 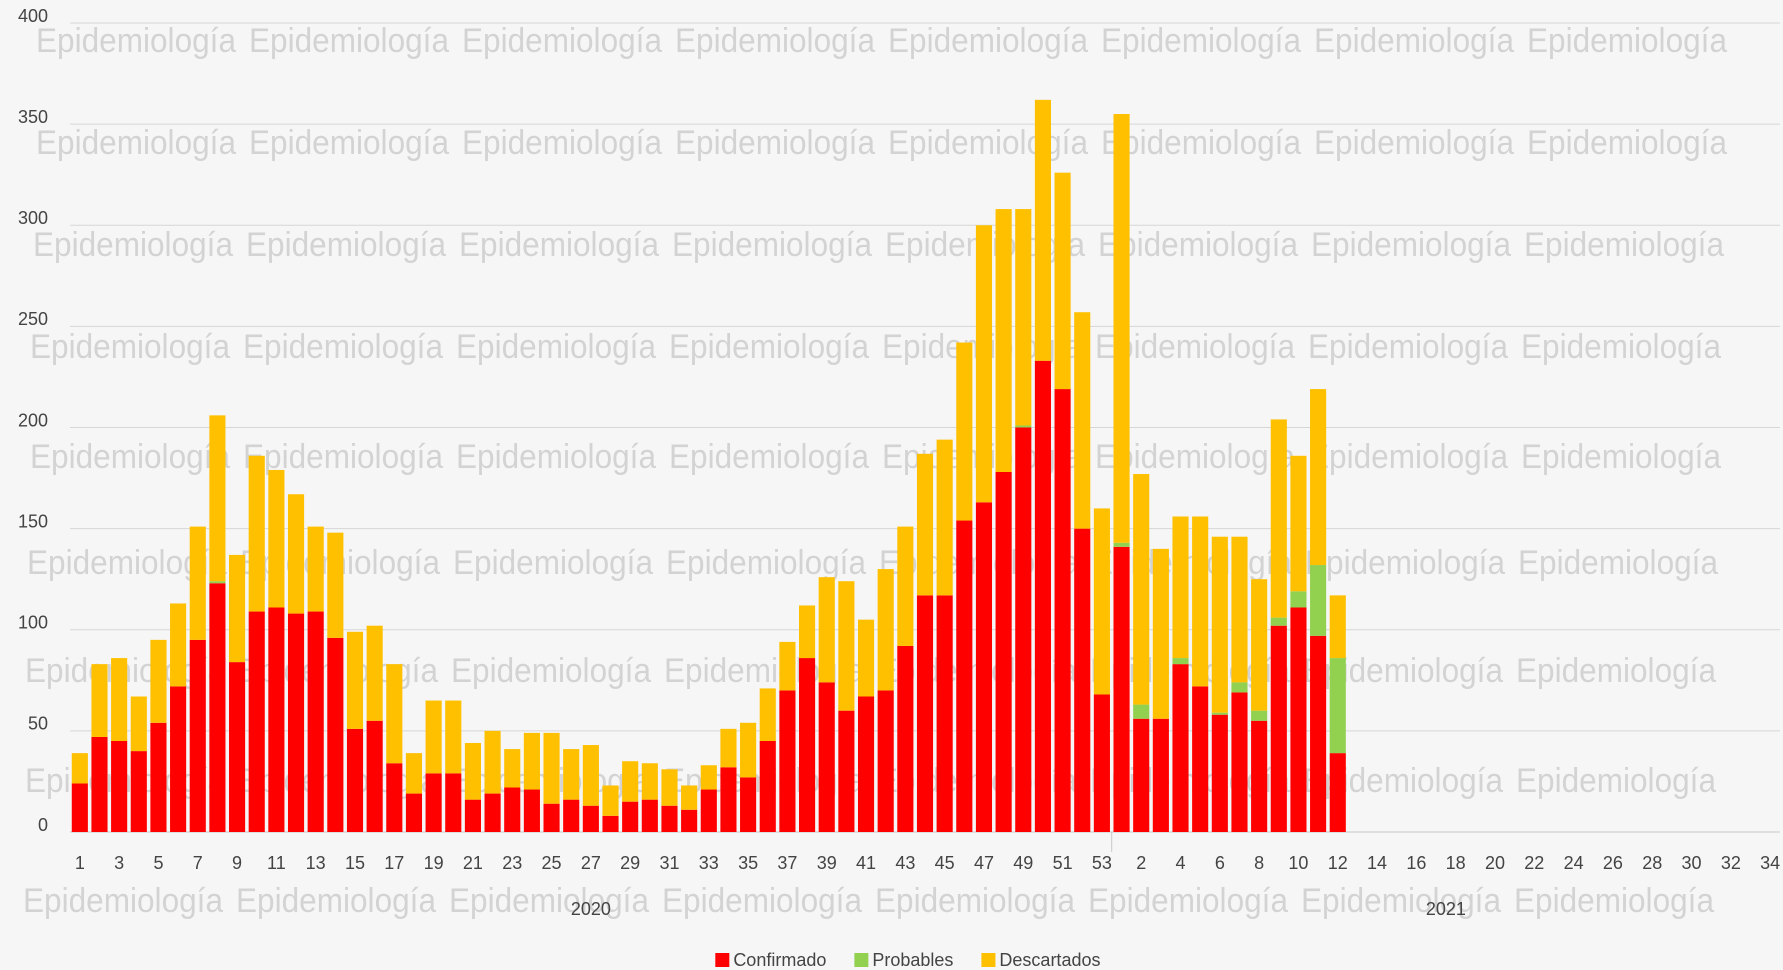 What do you see at coordinates (1259, 863) in the screenshot?
I see `x-tick-label: 8` at bounding box center [1259, 863].